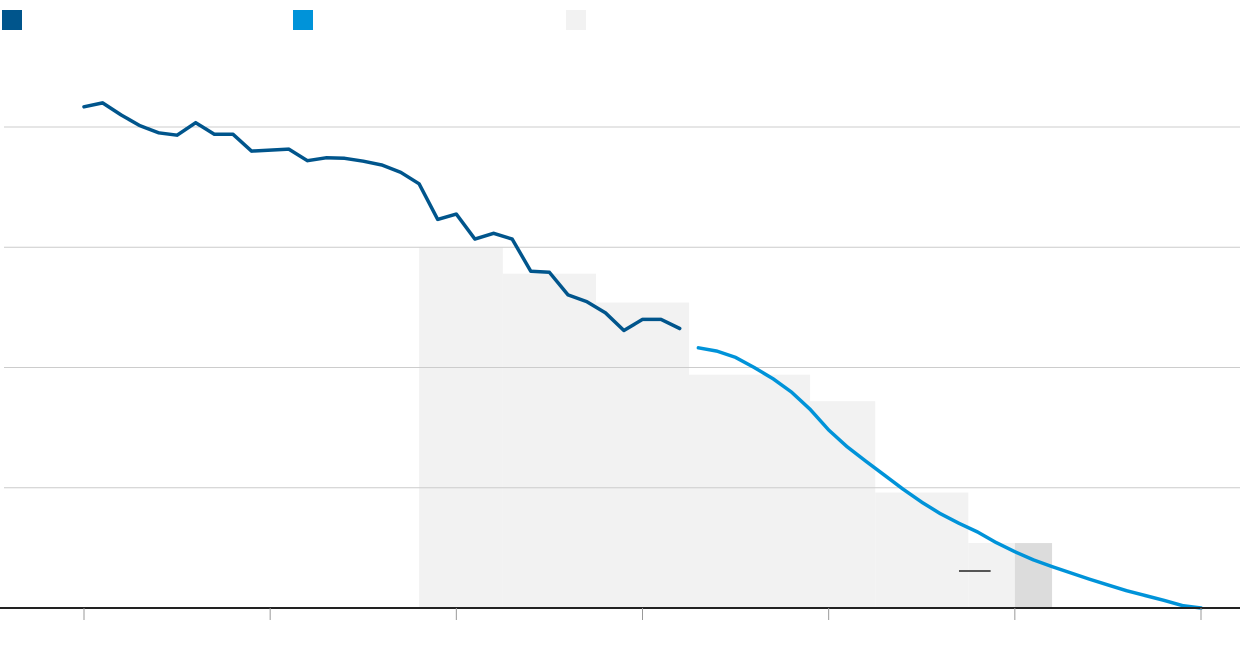 Image resolution: width=1240 pixels, height=666 pixels. I want to click on legend-swatch-projected, so click(303, 20).